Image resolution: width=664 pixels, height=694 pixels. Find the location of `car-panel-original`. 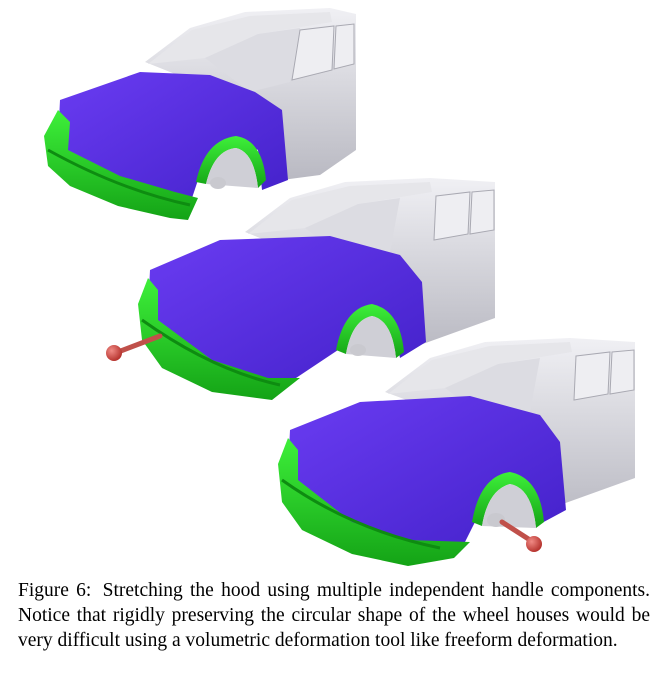

car-panel-original is located at coordinates (200, 114).